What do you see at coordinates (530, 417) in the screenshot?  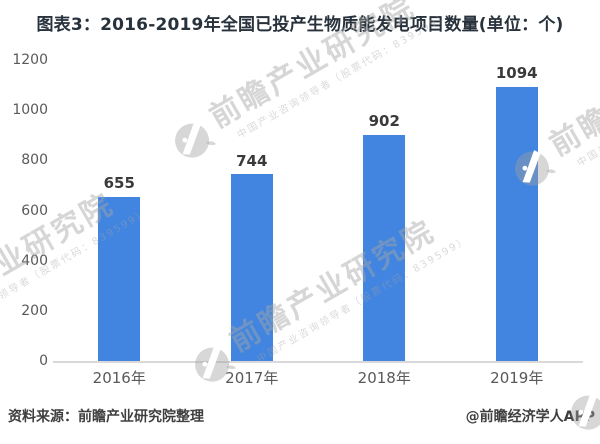 I see `credit-note: @前瞻经济学人APP` at bounding box center [530, 417].